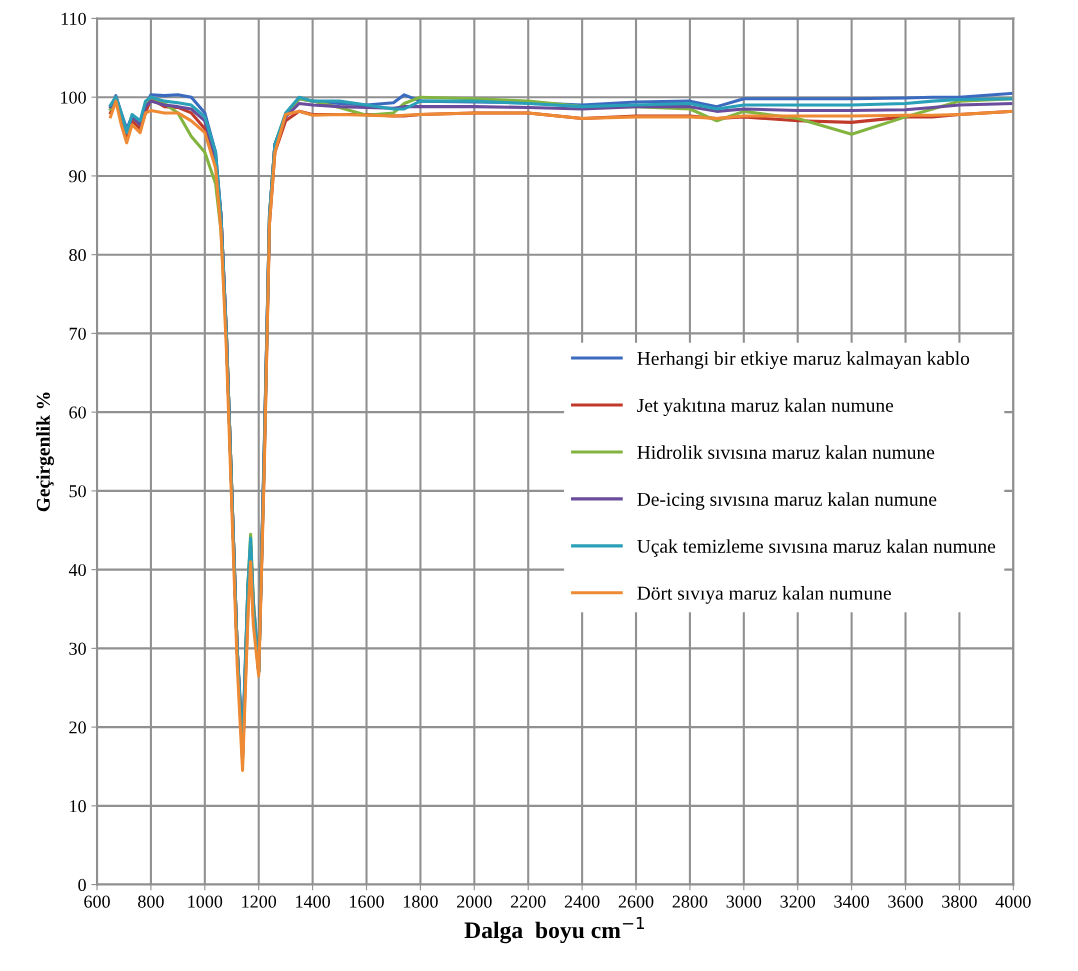 The image size is (1078, 971). What do you see at coordinates (77, 570) in the screenshot?
I see `y-tick-label: 40` at bounding box center [77, 570].